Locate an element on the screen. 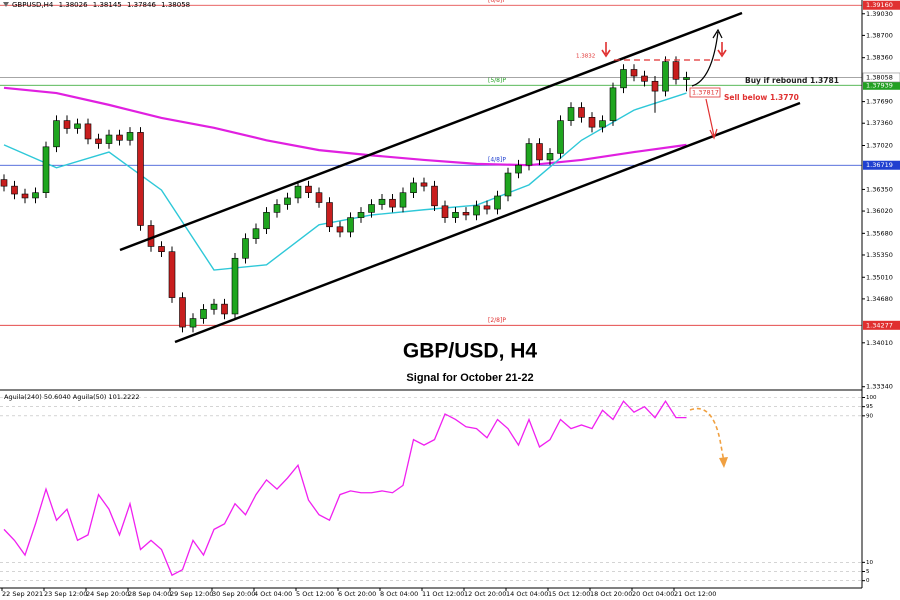  buy-note: Buy if rebound 1.3781 is located at coordinates (792, 80).